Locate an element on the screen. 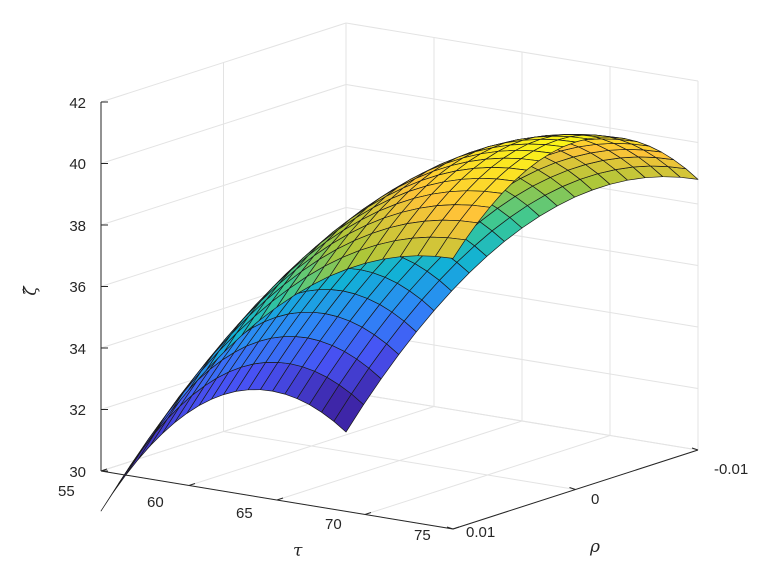 The image size is (774, 580). x-tick-label: 60 is located at coordinates (155, 502).